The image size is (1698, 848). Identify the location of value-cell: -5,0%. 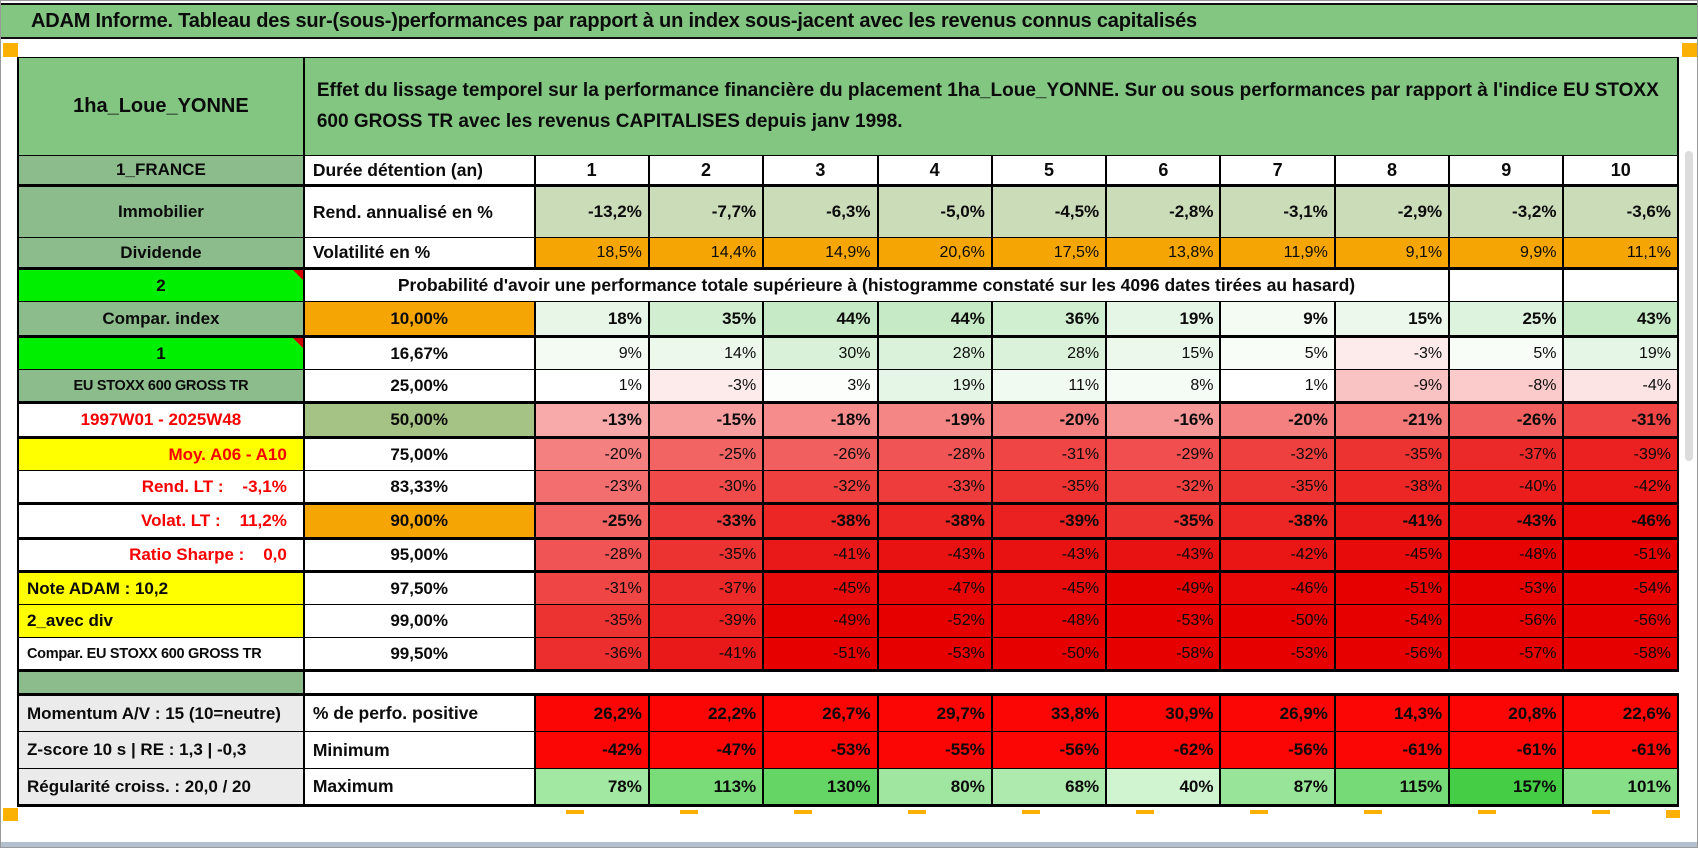
(934, 211).